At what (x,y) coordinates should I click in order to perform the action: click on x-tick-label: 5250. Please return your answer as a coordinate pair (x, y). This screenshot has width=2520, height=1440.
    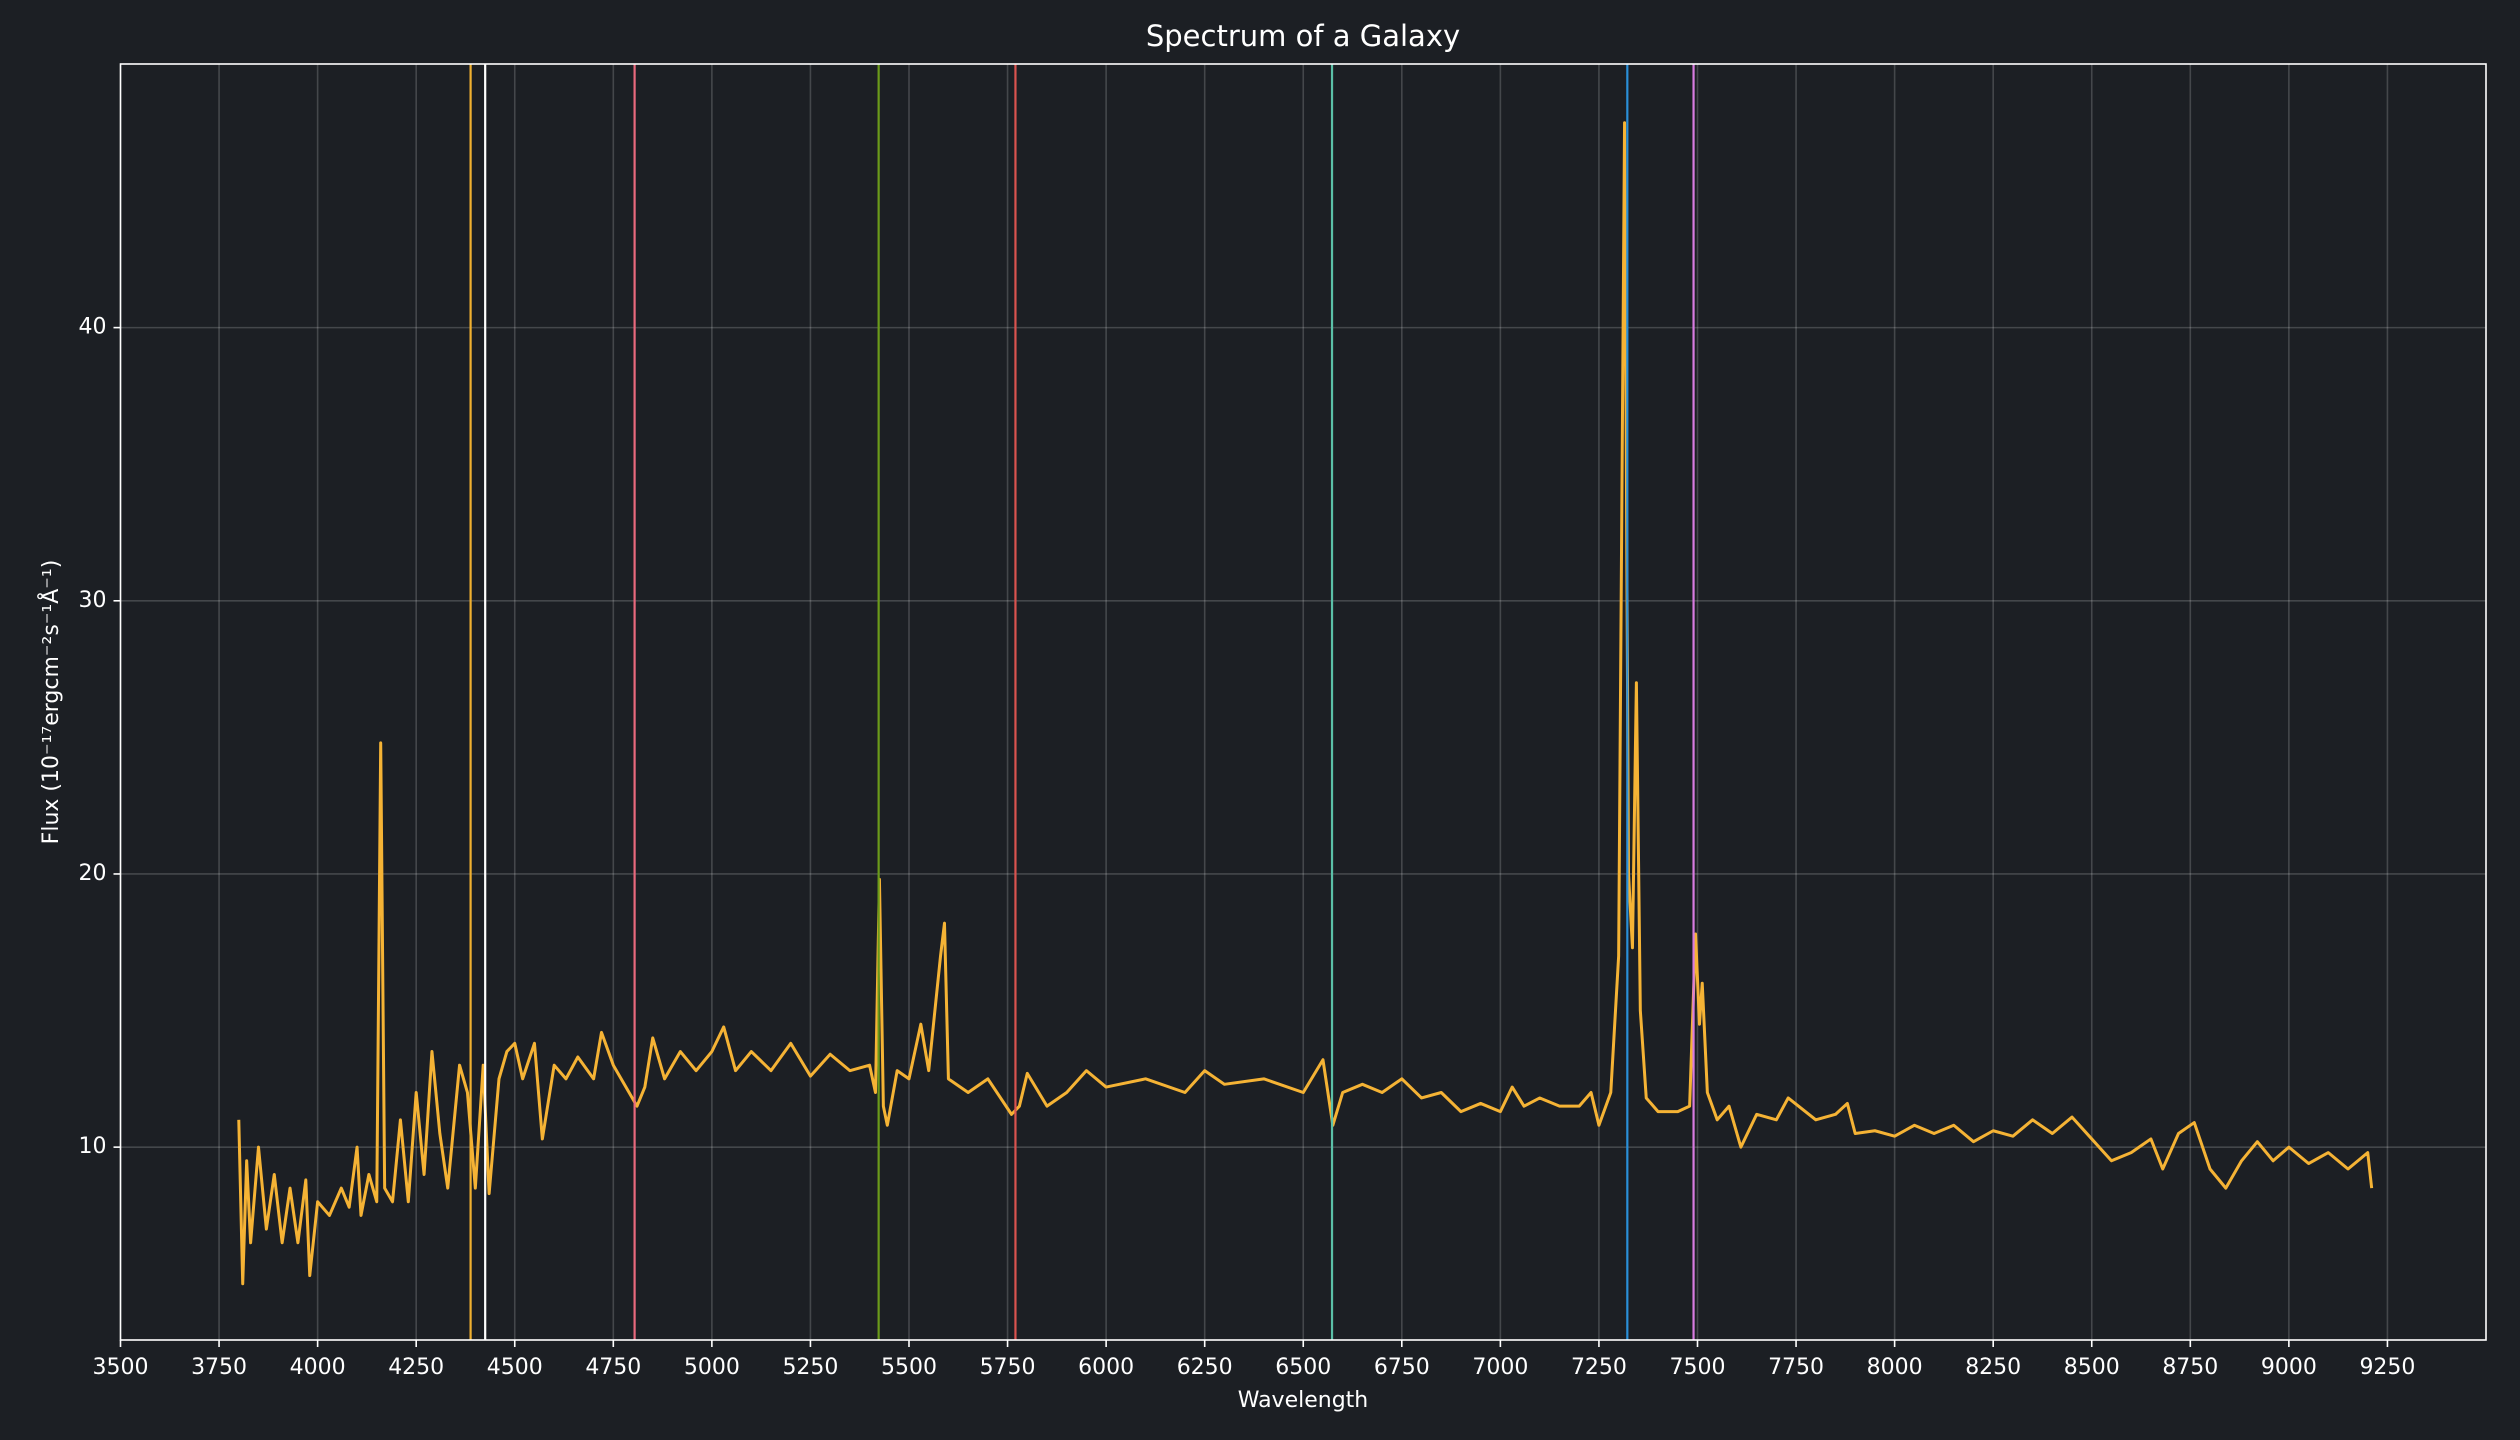
    Looking at the image, I should click on (810, 1367).